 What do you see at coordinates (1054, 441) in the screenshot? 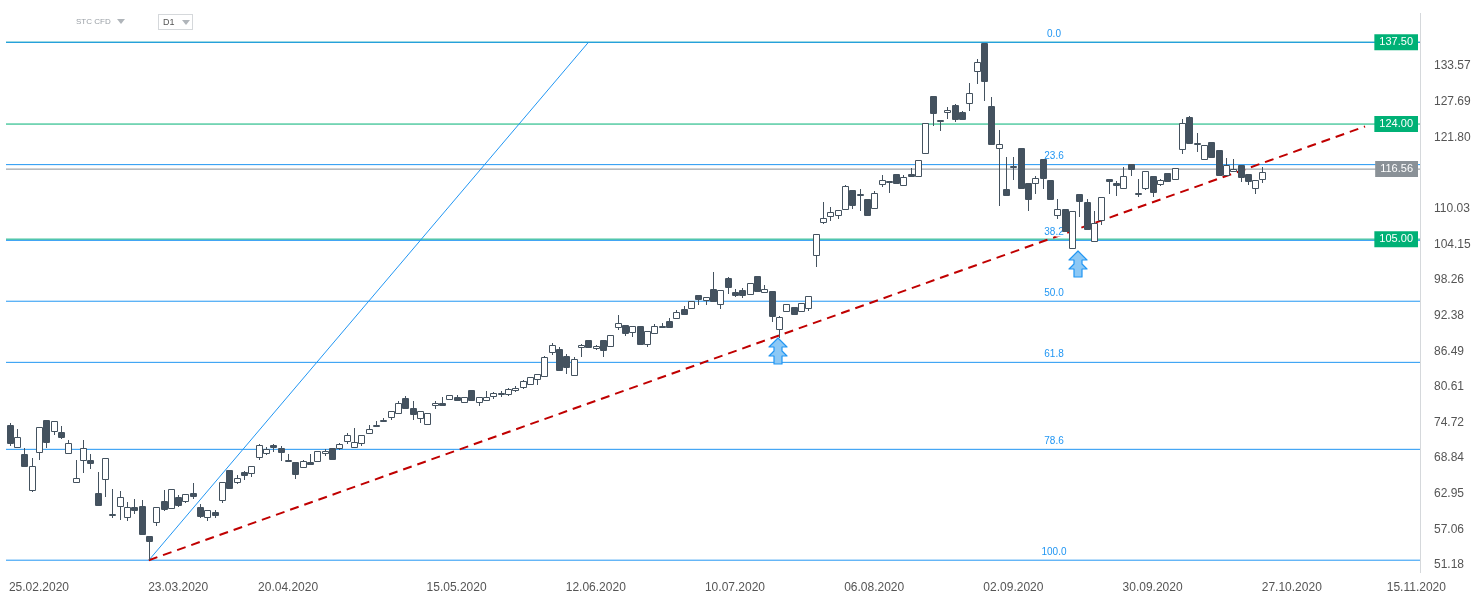
I see `annotation: 78.6` at bounding box center [1054, 441].